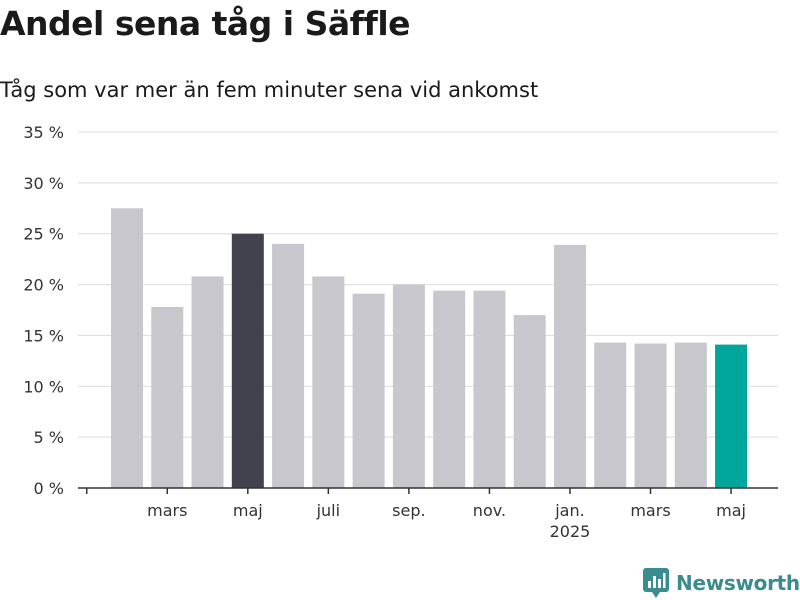  What do you see at coordinates (446, 521) in the screenshot?
I see `x-axis-tick-labels: mars maj juli sep. nov. jan. 2025 mars maj` at bounding box center [446, 521].